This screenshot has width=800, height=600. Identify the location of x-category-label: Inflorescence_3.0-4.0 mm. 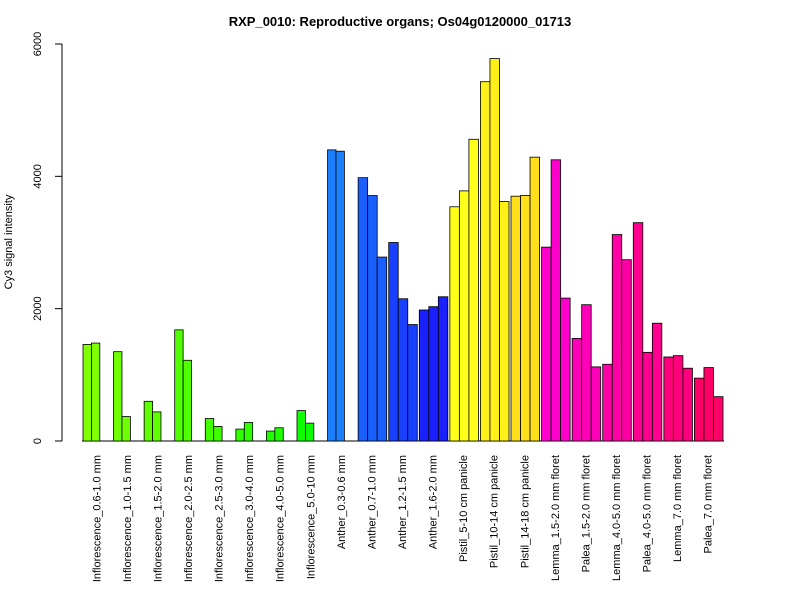
(250, 518).